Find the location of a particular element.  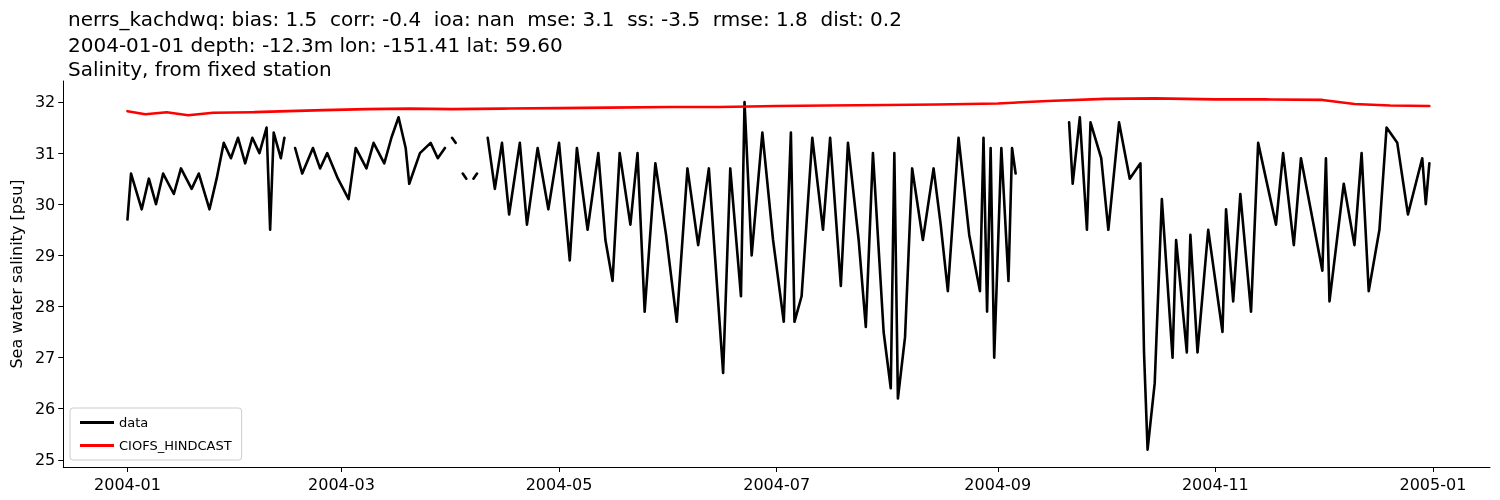

x-tick-label: 2005-01 is located at coordinates (1433, 484).